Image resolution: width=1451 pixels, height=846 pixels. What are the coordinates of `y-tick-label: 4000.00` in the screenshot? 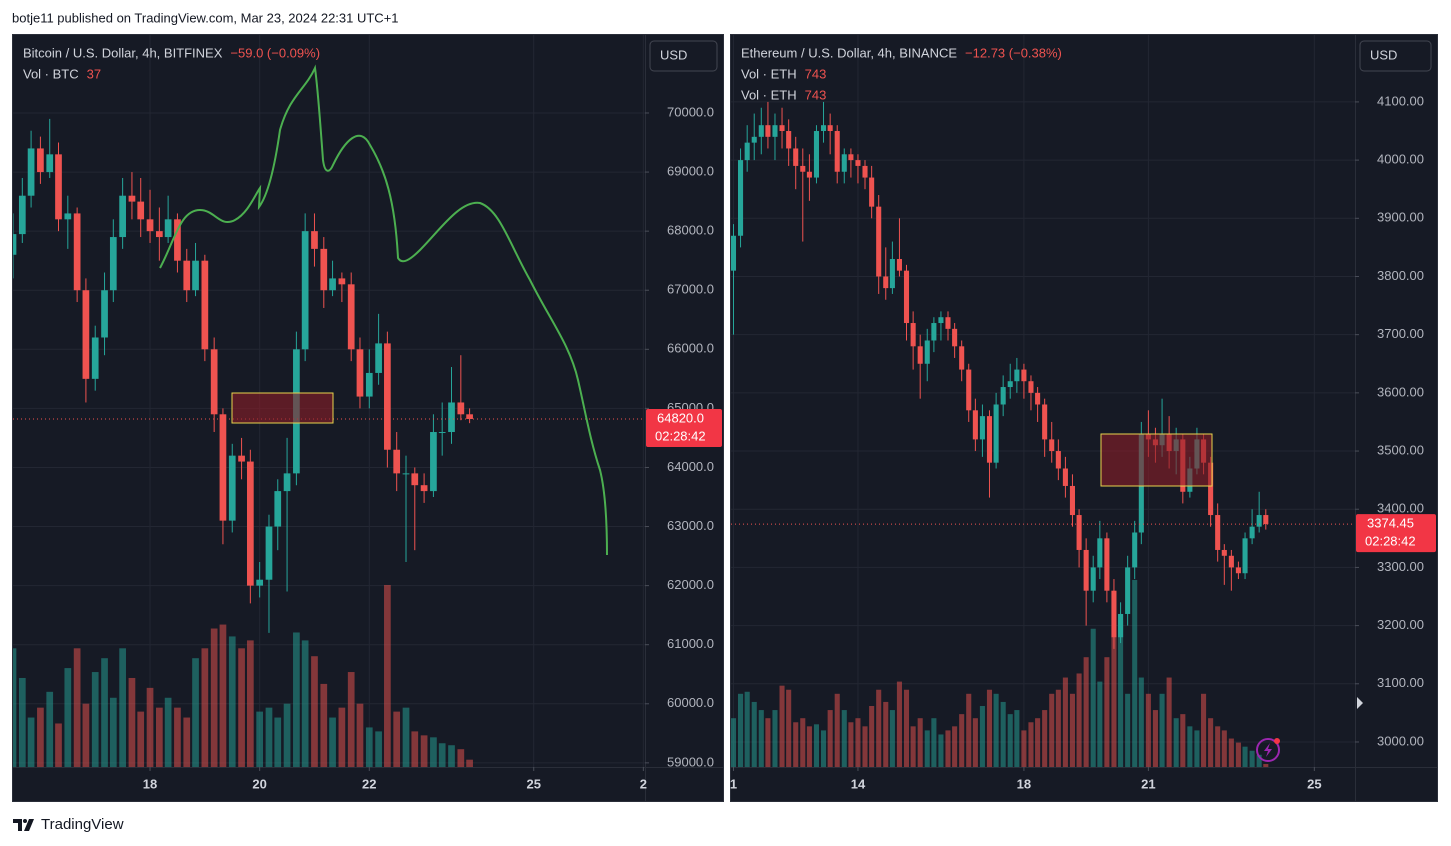 It's located at (1400, 159).